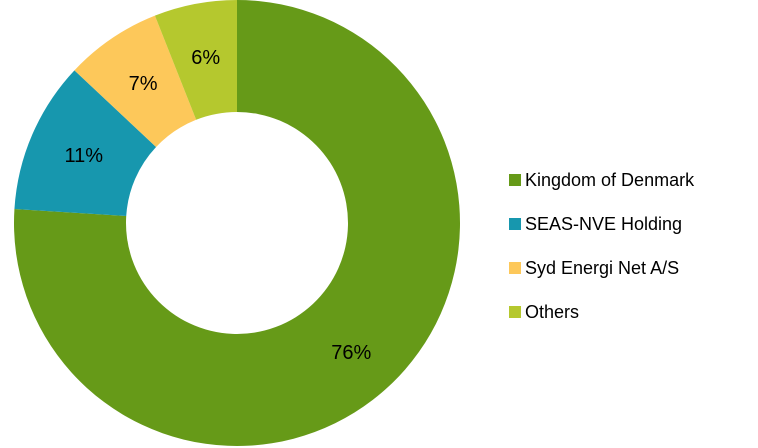 The height and width of the screenshot is (448, 758). I want to click on legend-item-others: Others, so click(601, 312).